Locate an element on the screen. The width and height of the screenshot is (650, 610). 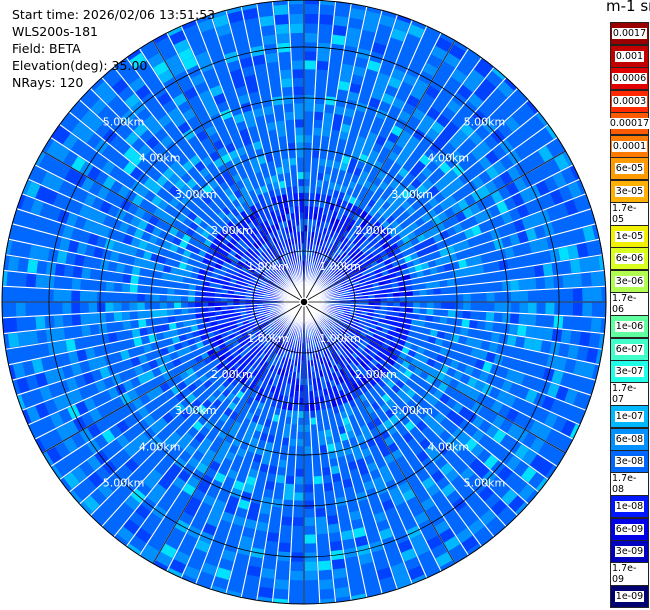
ray-gap is located at coordinates (343, 447).